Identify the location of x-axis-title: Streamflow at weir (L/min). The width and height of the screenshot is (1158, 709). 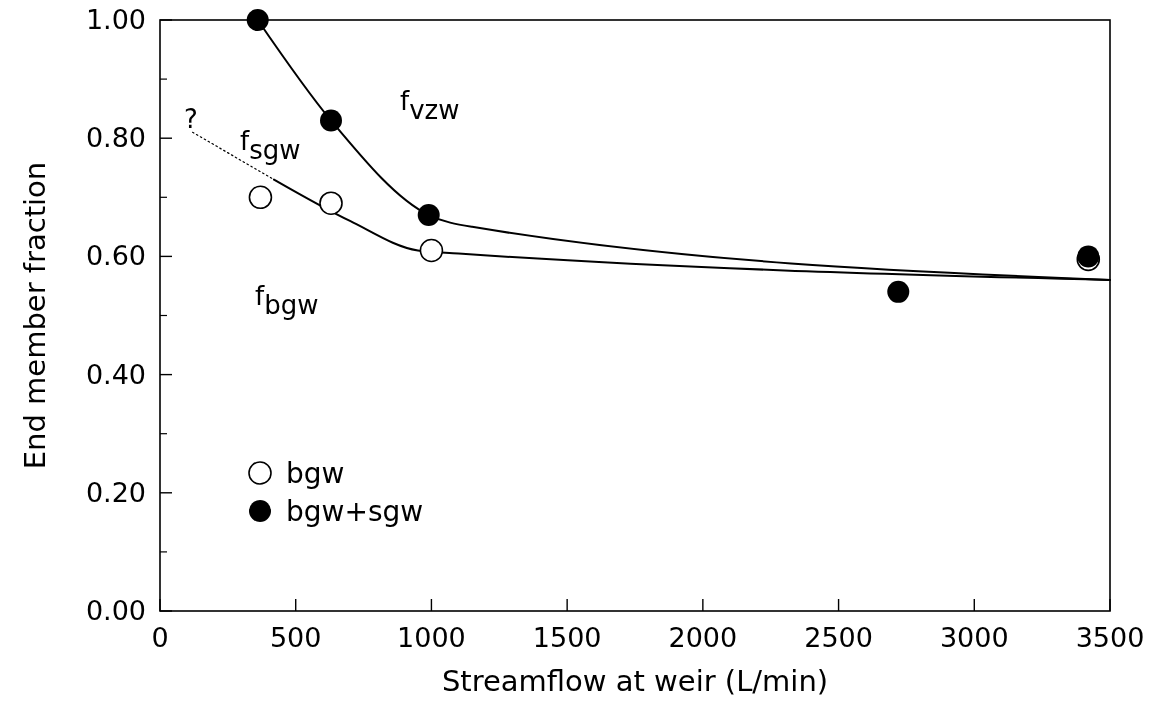
(635, 681).